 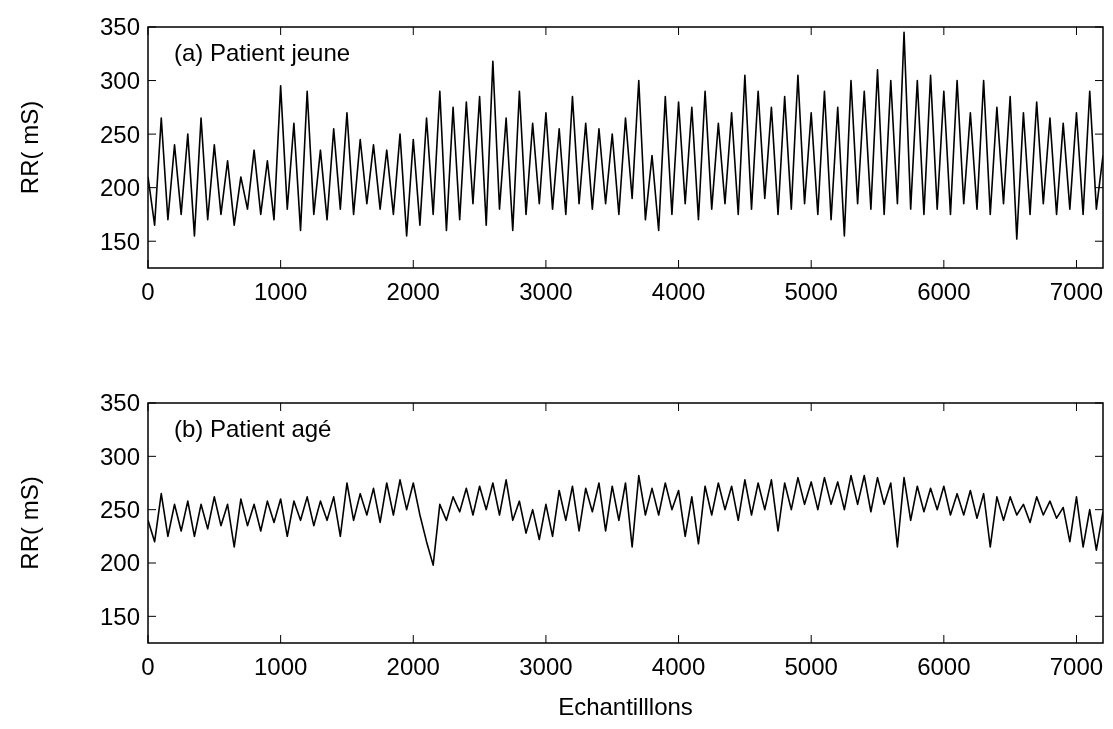 I want to click on text: (b) Patient agé, so click(x=253, y=428).